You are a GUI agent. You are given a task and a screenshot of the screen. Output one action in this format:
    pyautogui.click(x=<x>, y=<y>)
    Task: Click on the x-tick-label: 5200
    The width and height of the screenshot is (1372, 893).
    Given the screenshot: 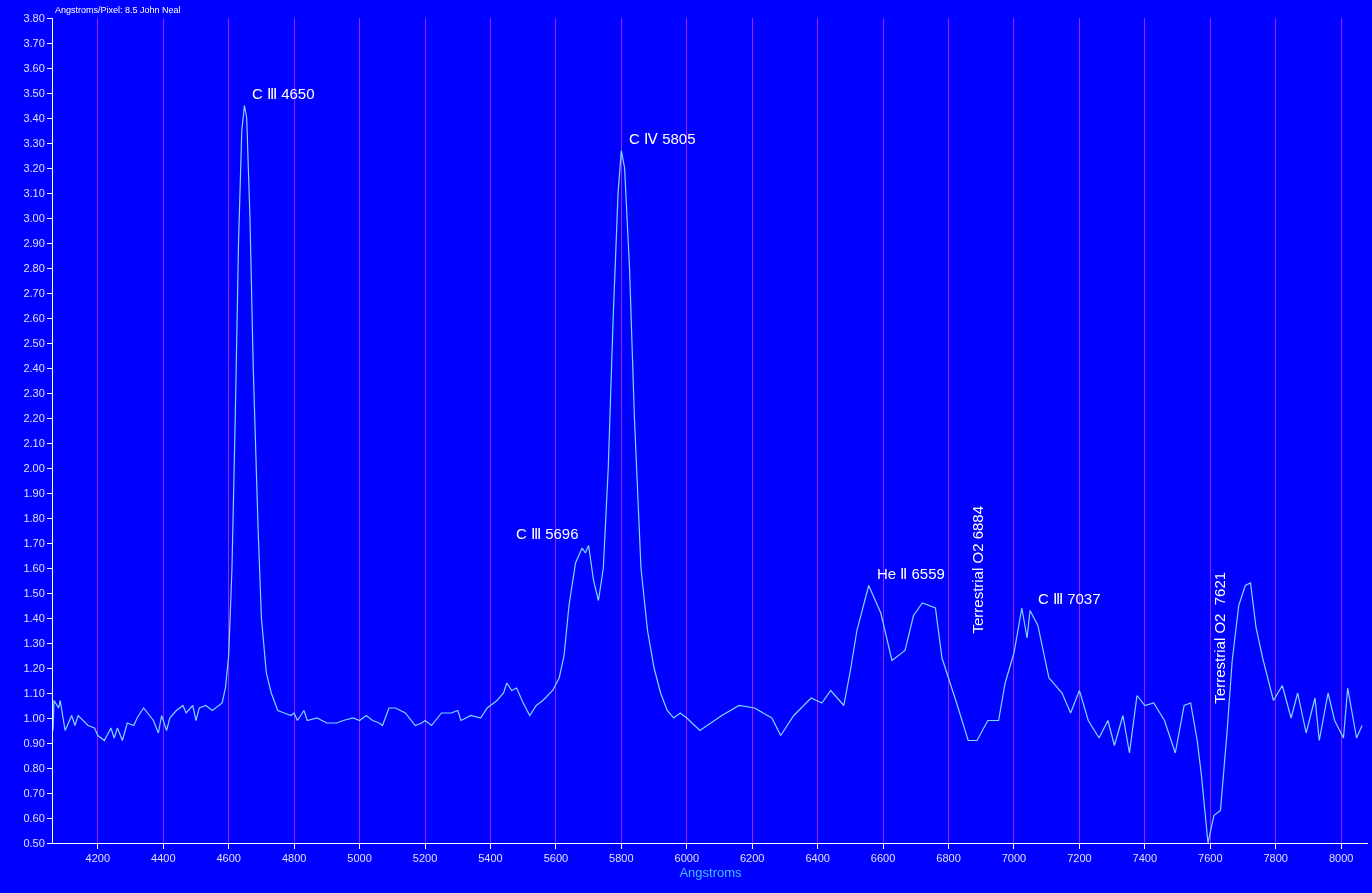 What is the action you would take?
    pyautogui.click(x=425, y=858)
    